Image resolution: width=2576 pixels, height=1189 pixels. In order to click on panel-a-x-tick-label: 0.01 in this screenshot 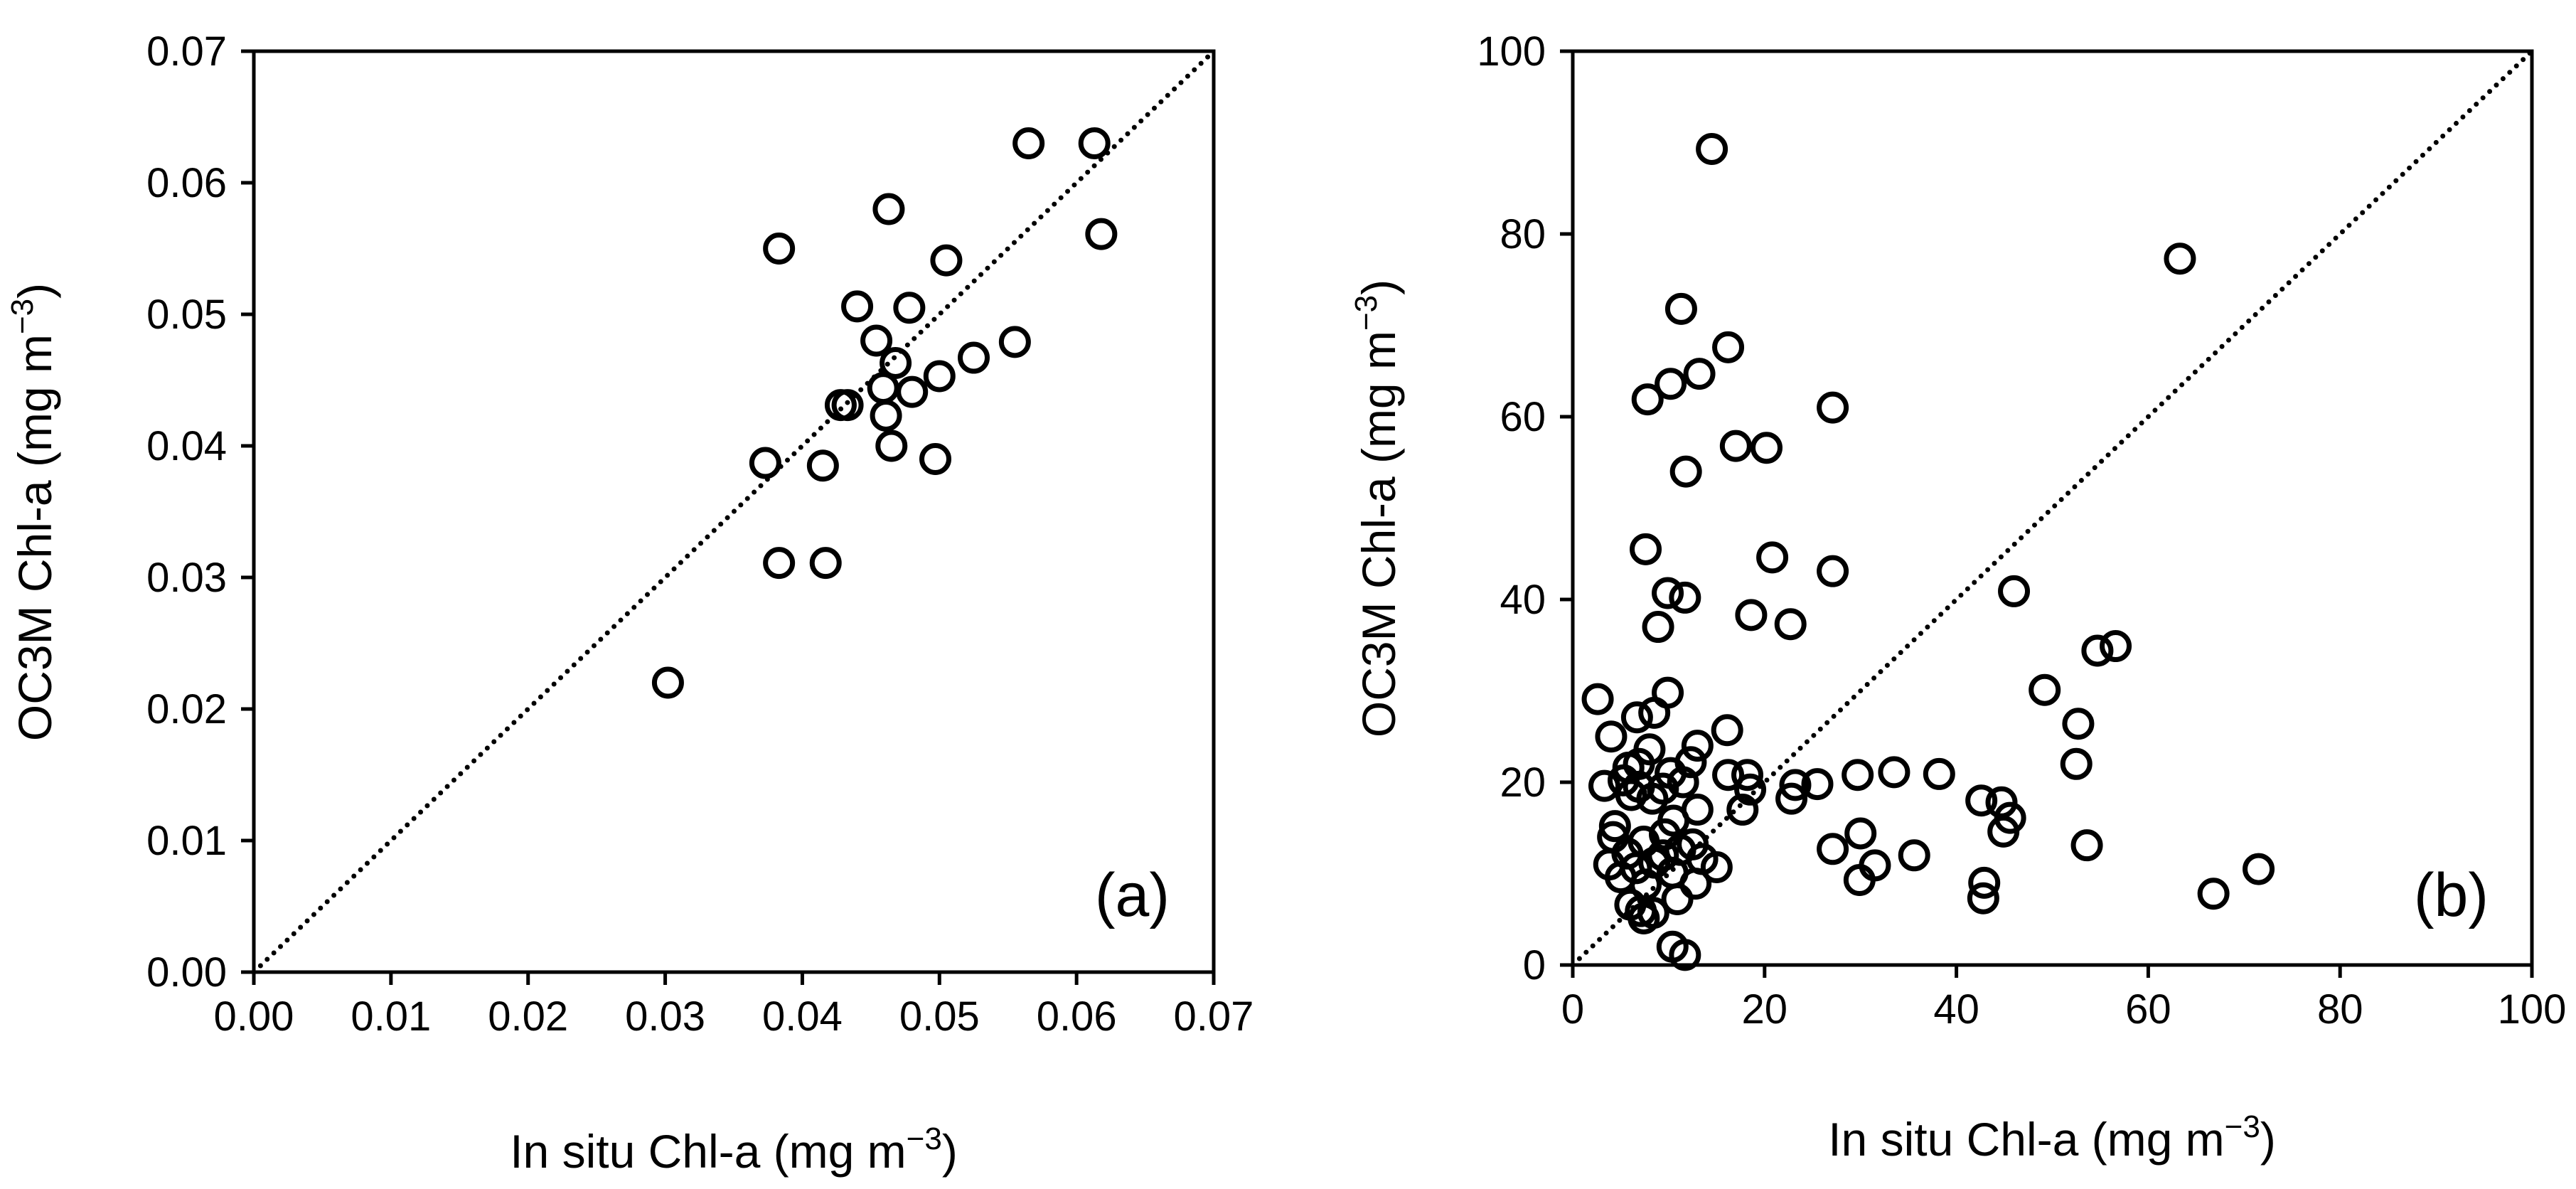, I will do `click(391, 1017)`.